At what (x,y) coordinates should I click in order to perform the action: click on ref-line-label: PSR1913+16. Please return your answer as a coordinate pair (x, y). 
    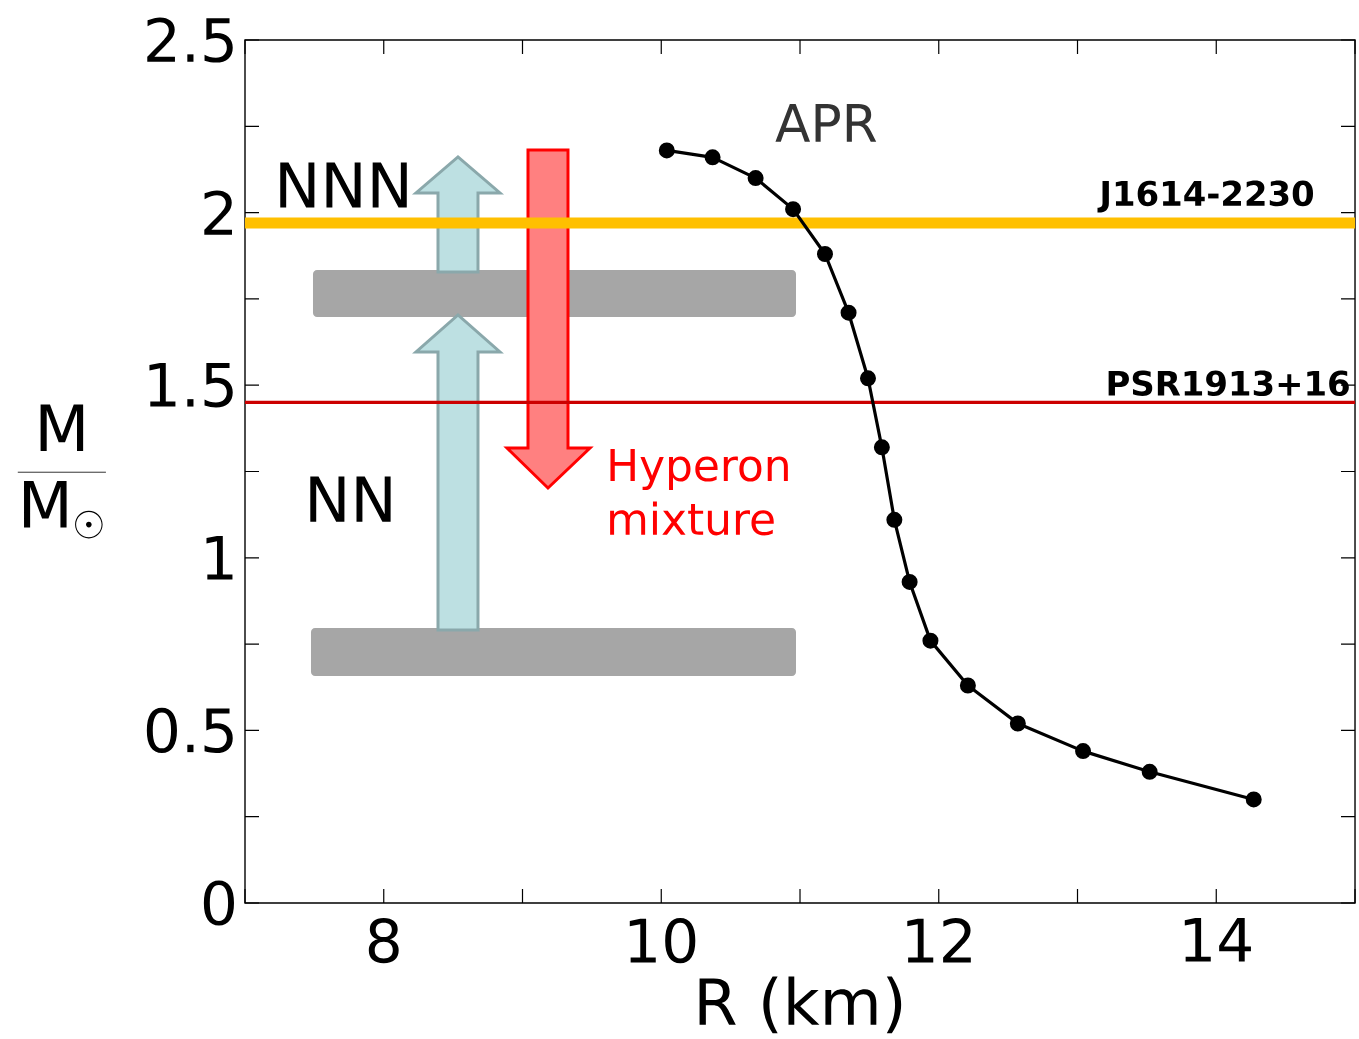
    Looking at the image, I should click on (1228, 383).